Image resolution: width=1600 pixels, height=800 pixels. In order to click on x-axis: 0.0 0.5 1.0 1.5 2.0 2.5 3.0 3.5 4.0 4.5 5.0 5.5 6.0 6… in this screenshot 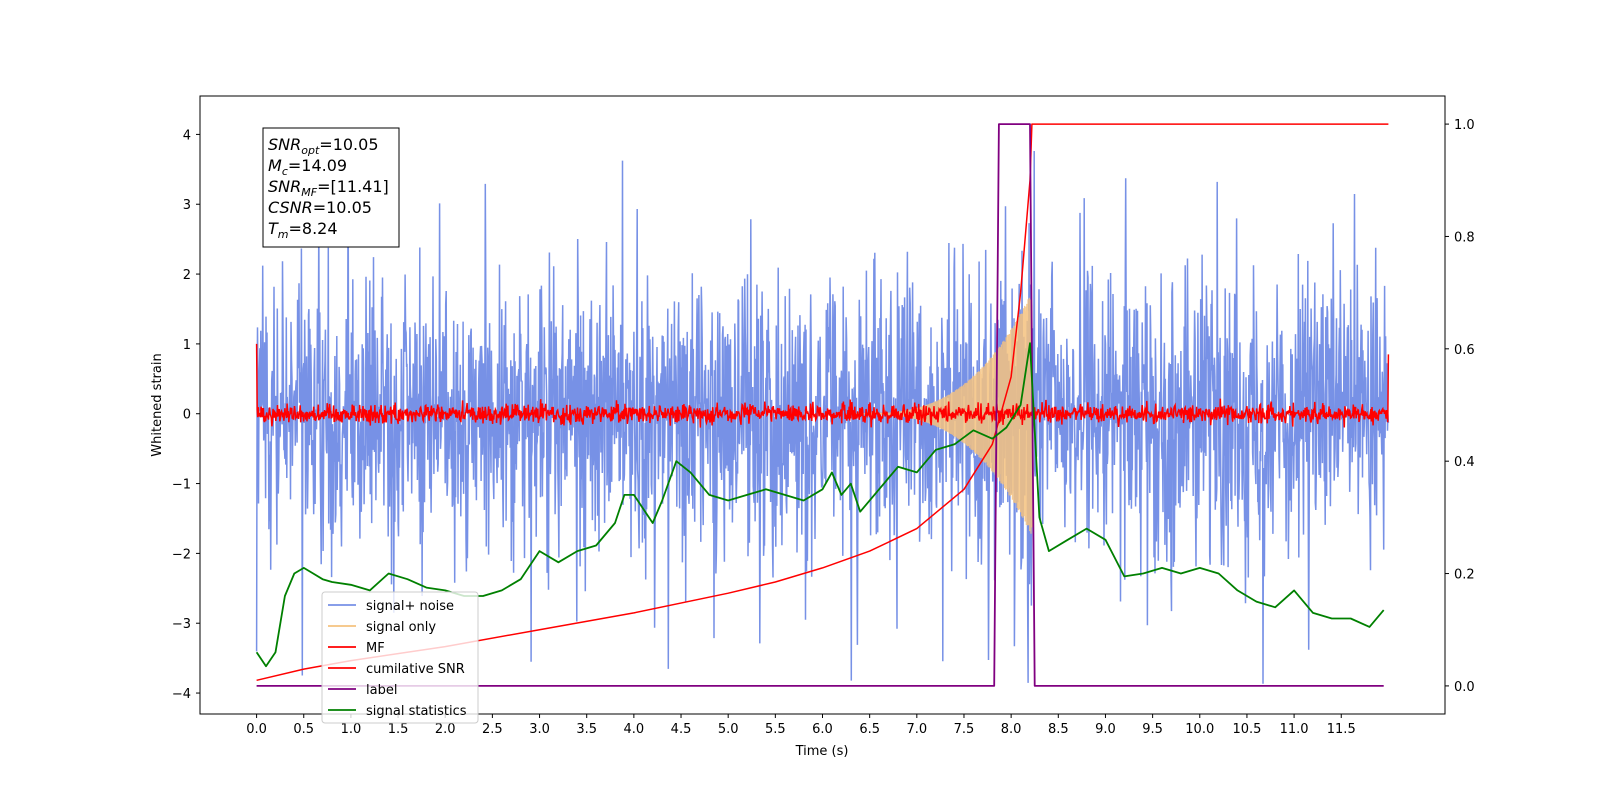, I will do `click(801, 725)`.